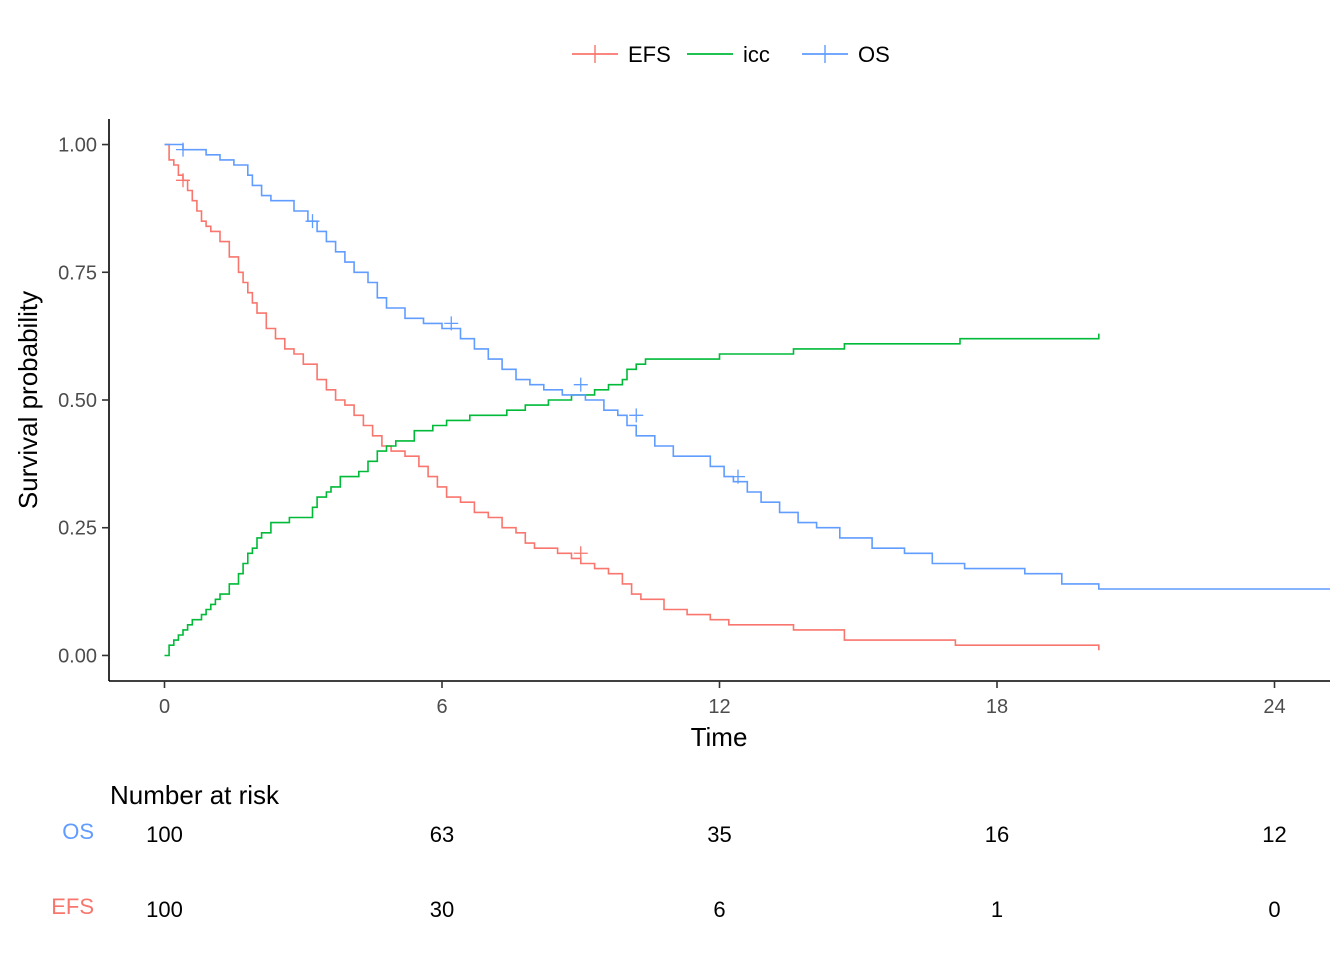 The image size is (1344, 960). I want to click on x-tick-label: 18, so click(997, 707).